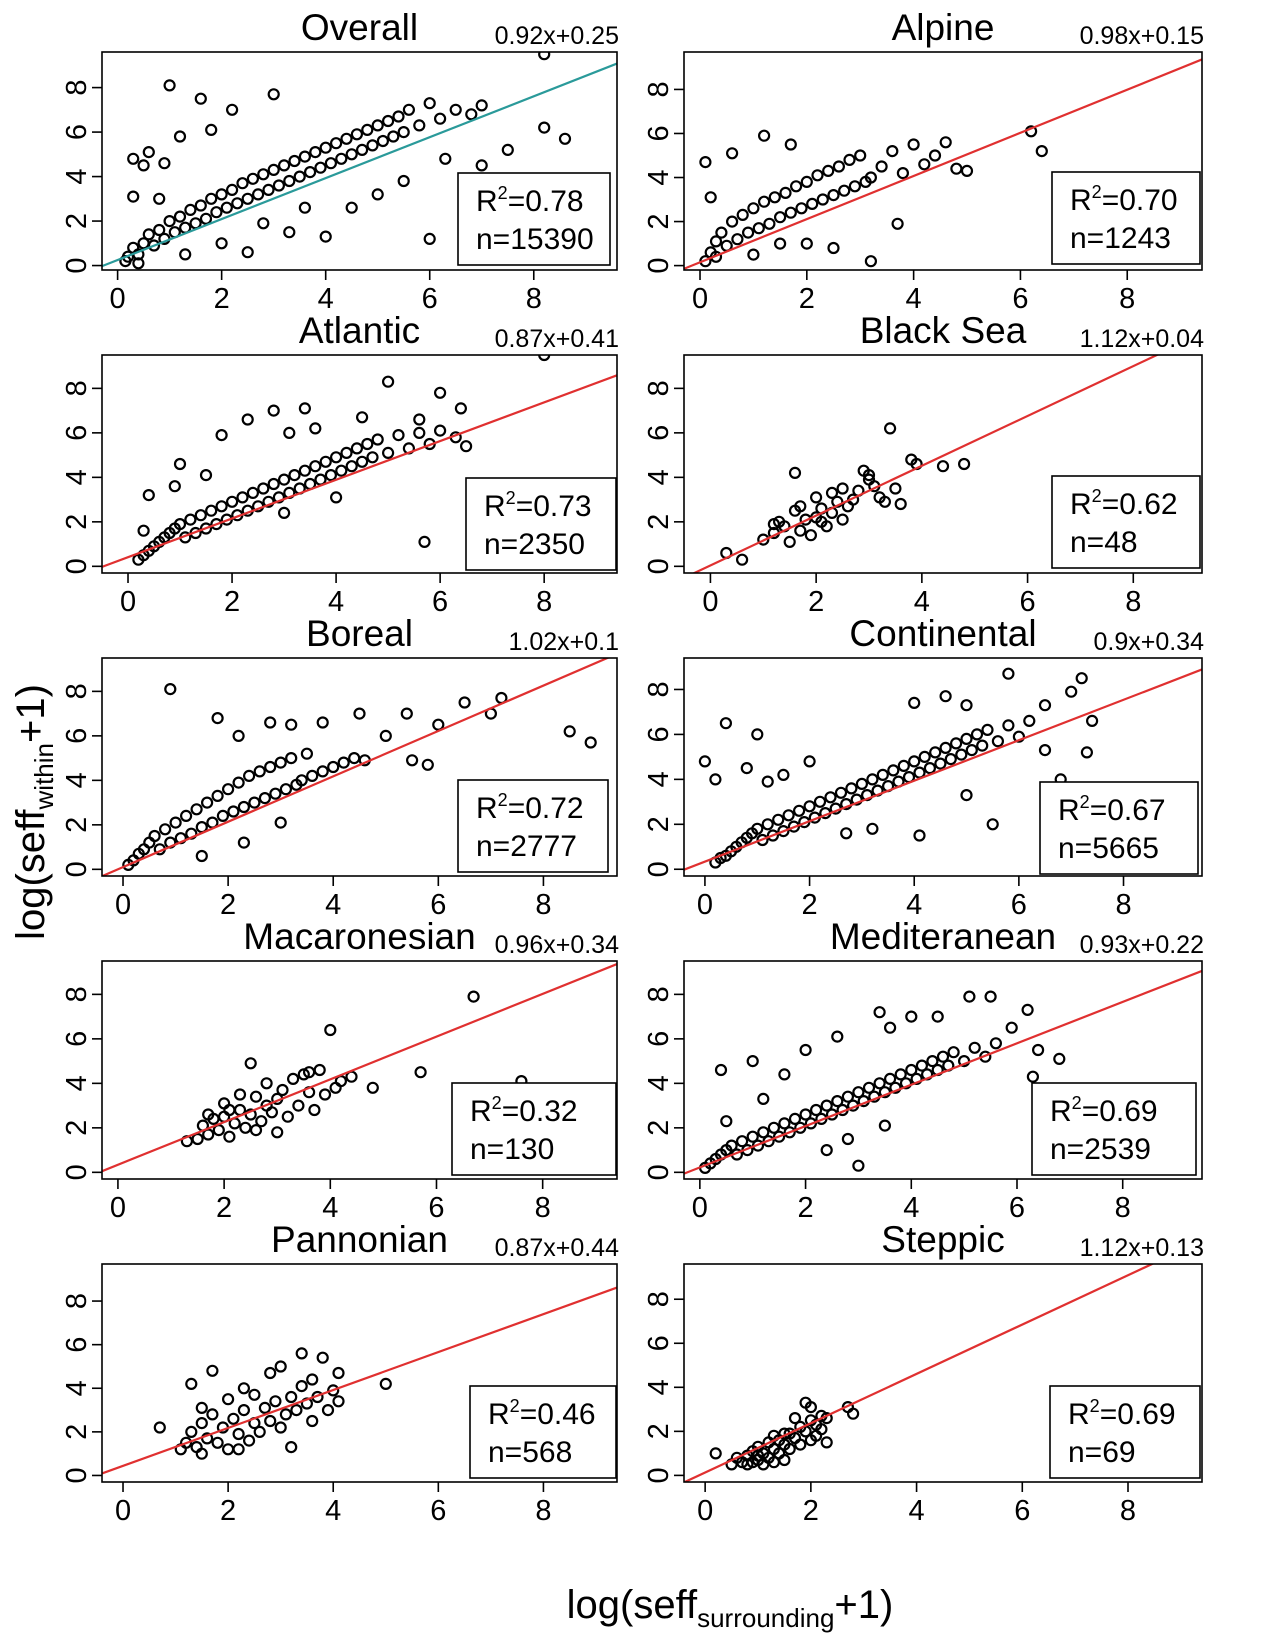  Describe the element at coordinates (1126, 522) in the screenshot. I see `stats-box` at that location.